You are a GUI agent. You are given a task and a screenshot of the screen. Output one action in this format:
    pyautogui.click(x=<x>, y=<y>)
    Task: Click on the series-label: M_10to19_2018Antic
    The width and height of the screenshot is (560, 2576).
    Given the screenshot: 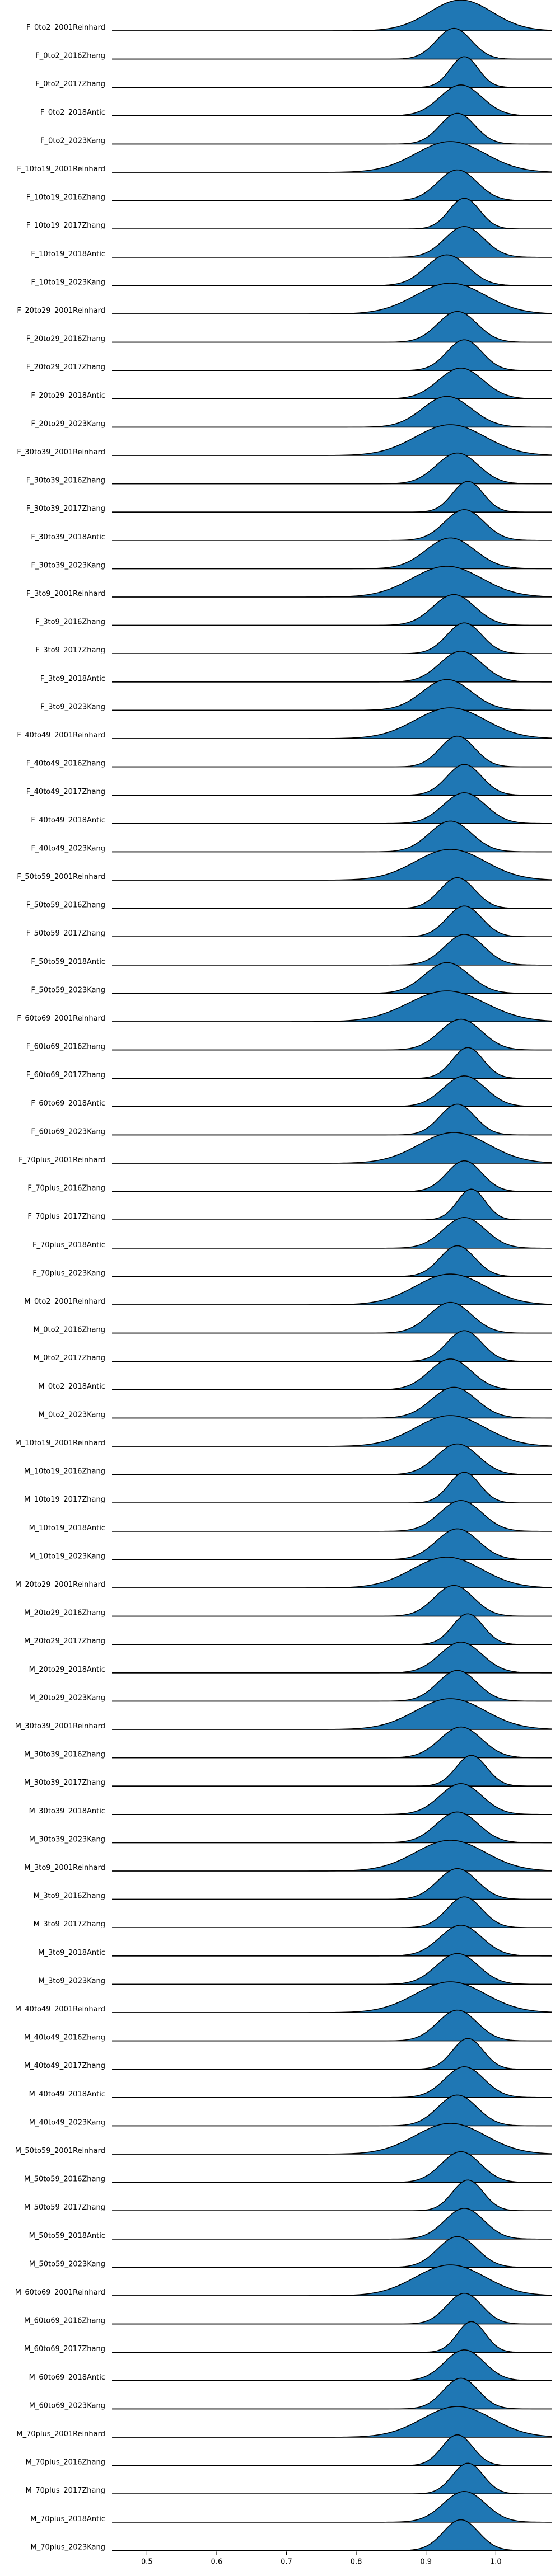 What is the action you would take?
    pyautogui.click(x=67, y=1528)
    